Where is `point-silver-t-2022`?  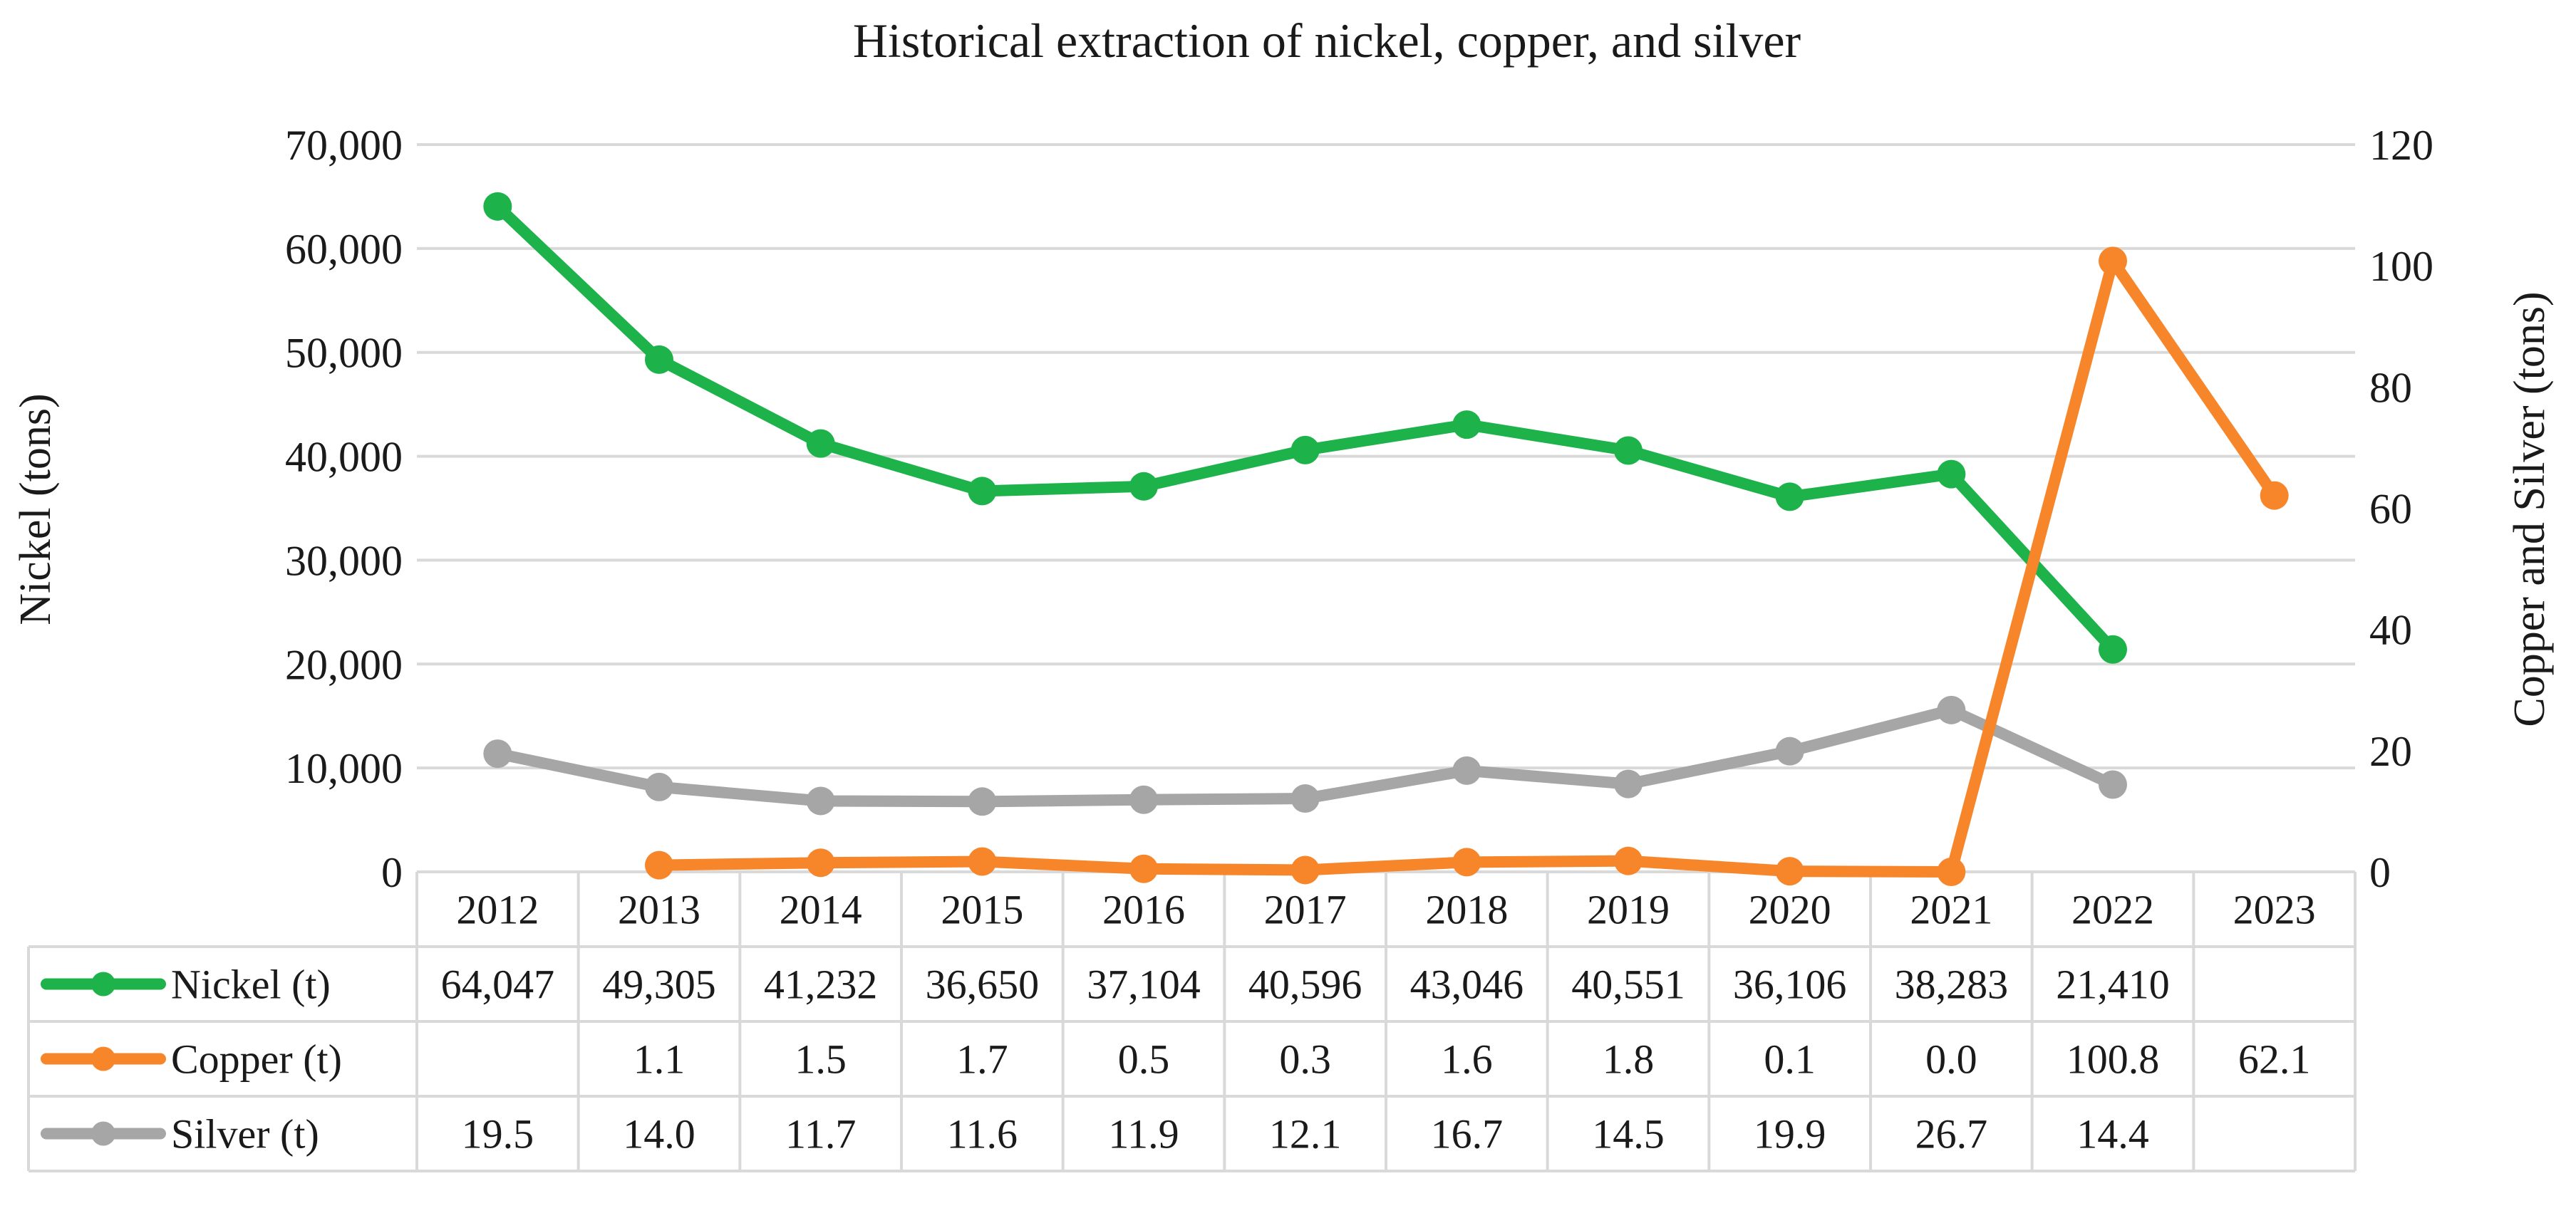
point-silver-t-2022 is located at coordinates (2113, 784).